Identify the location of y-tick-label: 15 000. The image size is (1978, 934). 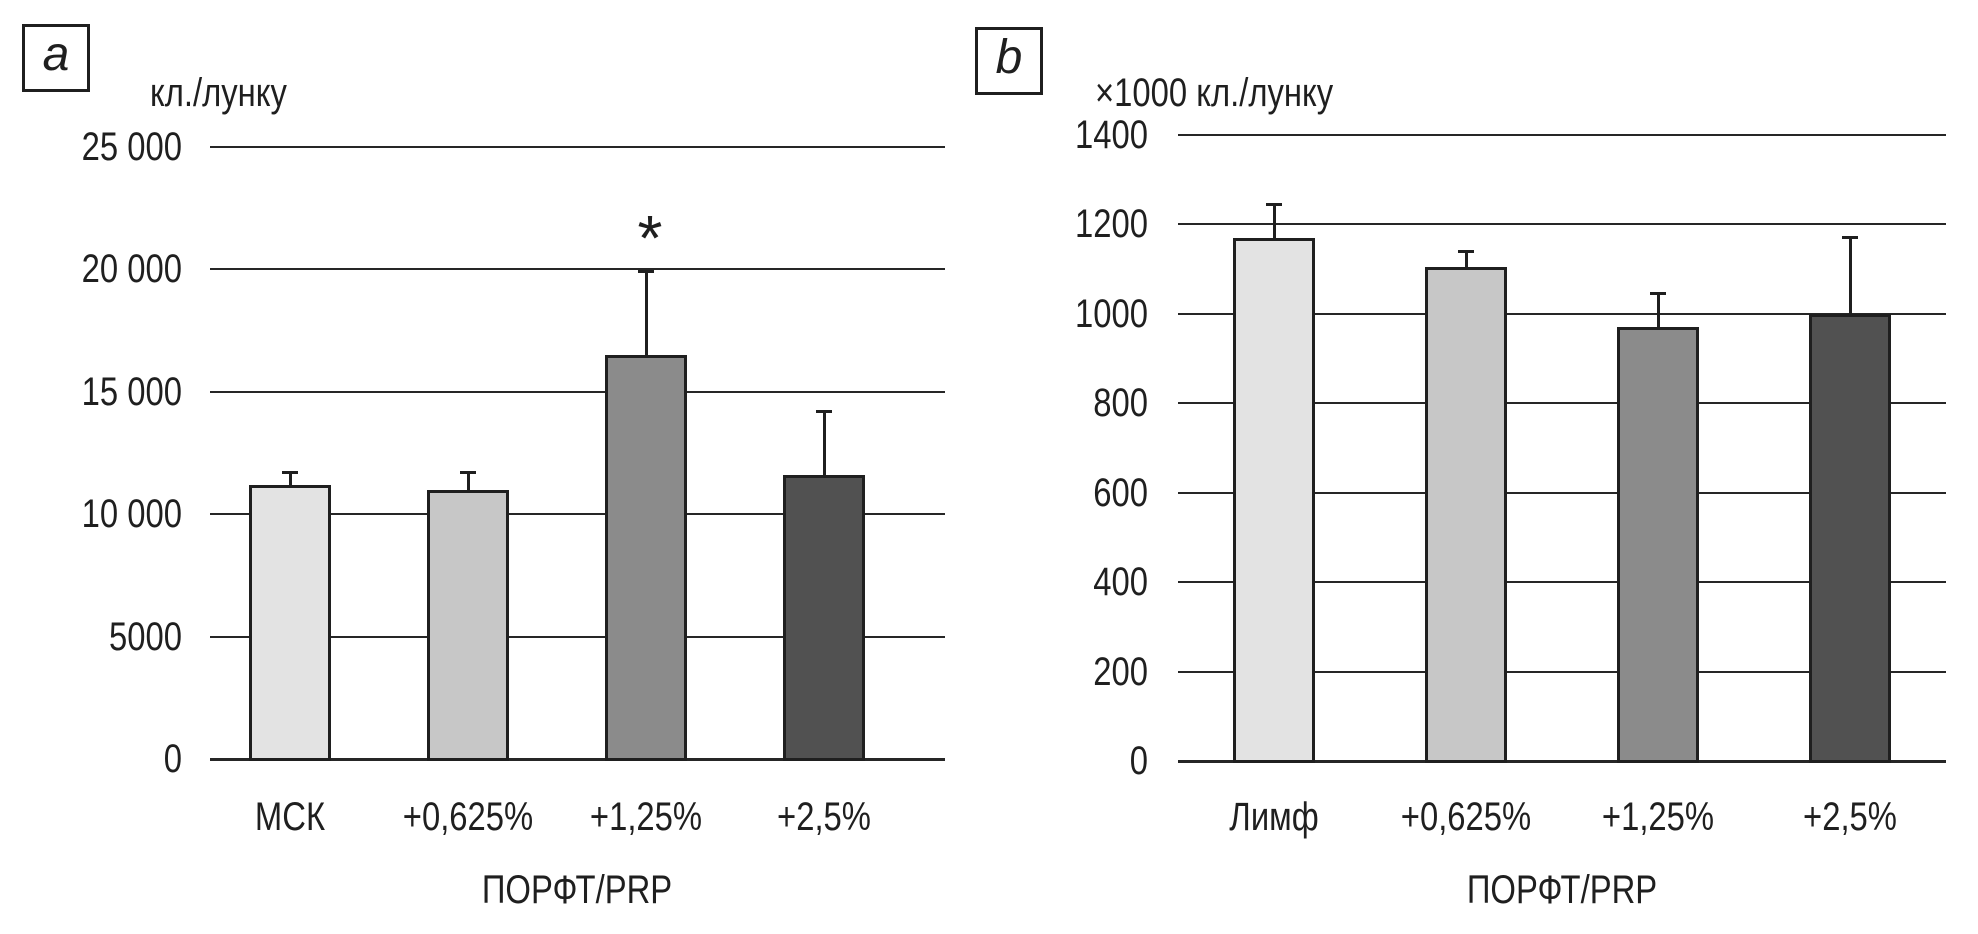
(131, 391).